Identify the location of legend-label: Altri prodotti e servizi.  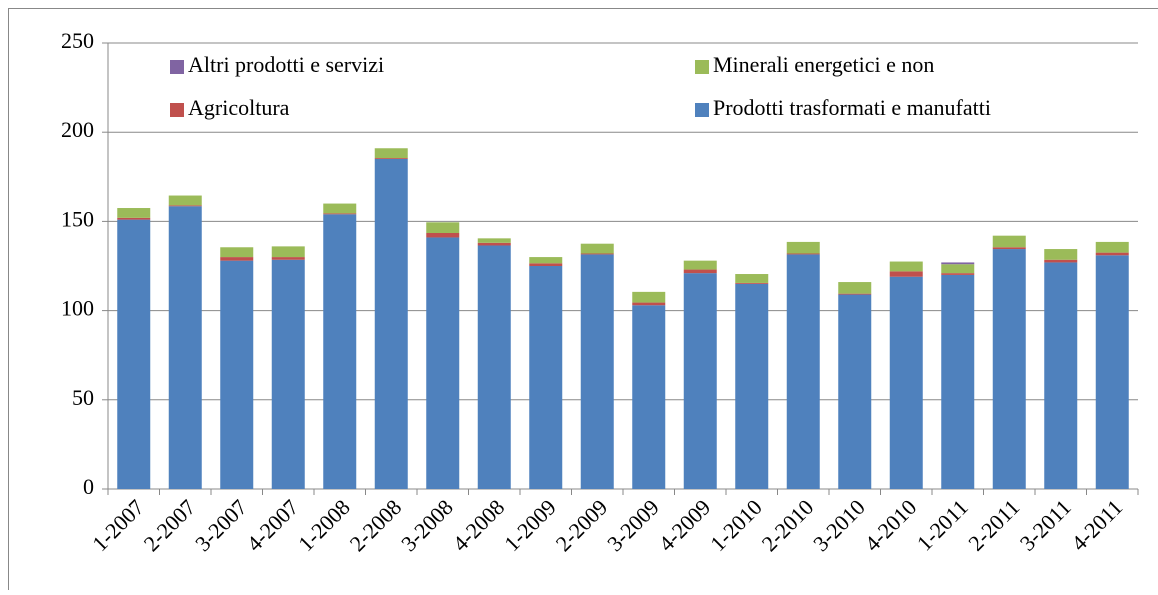
(286, 64).